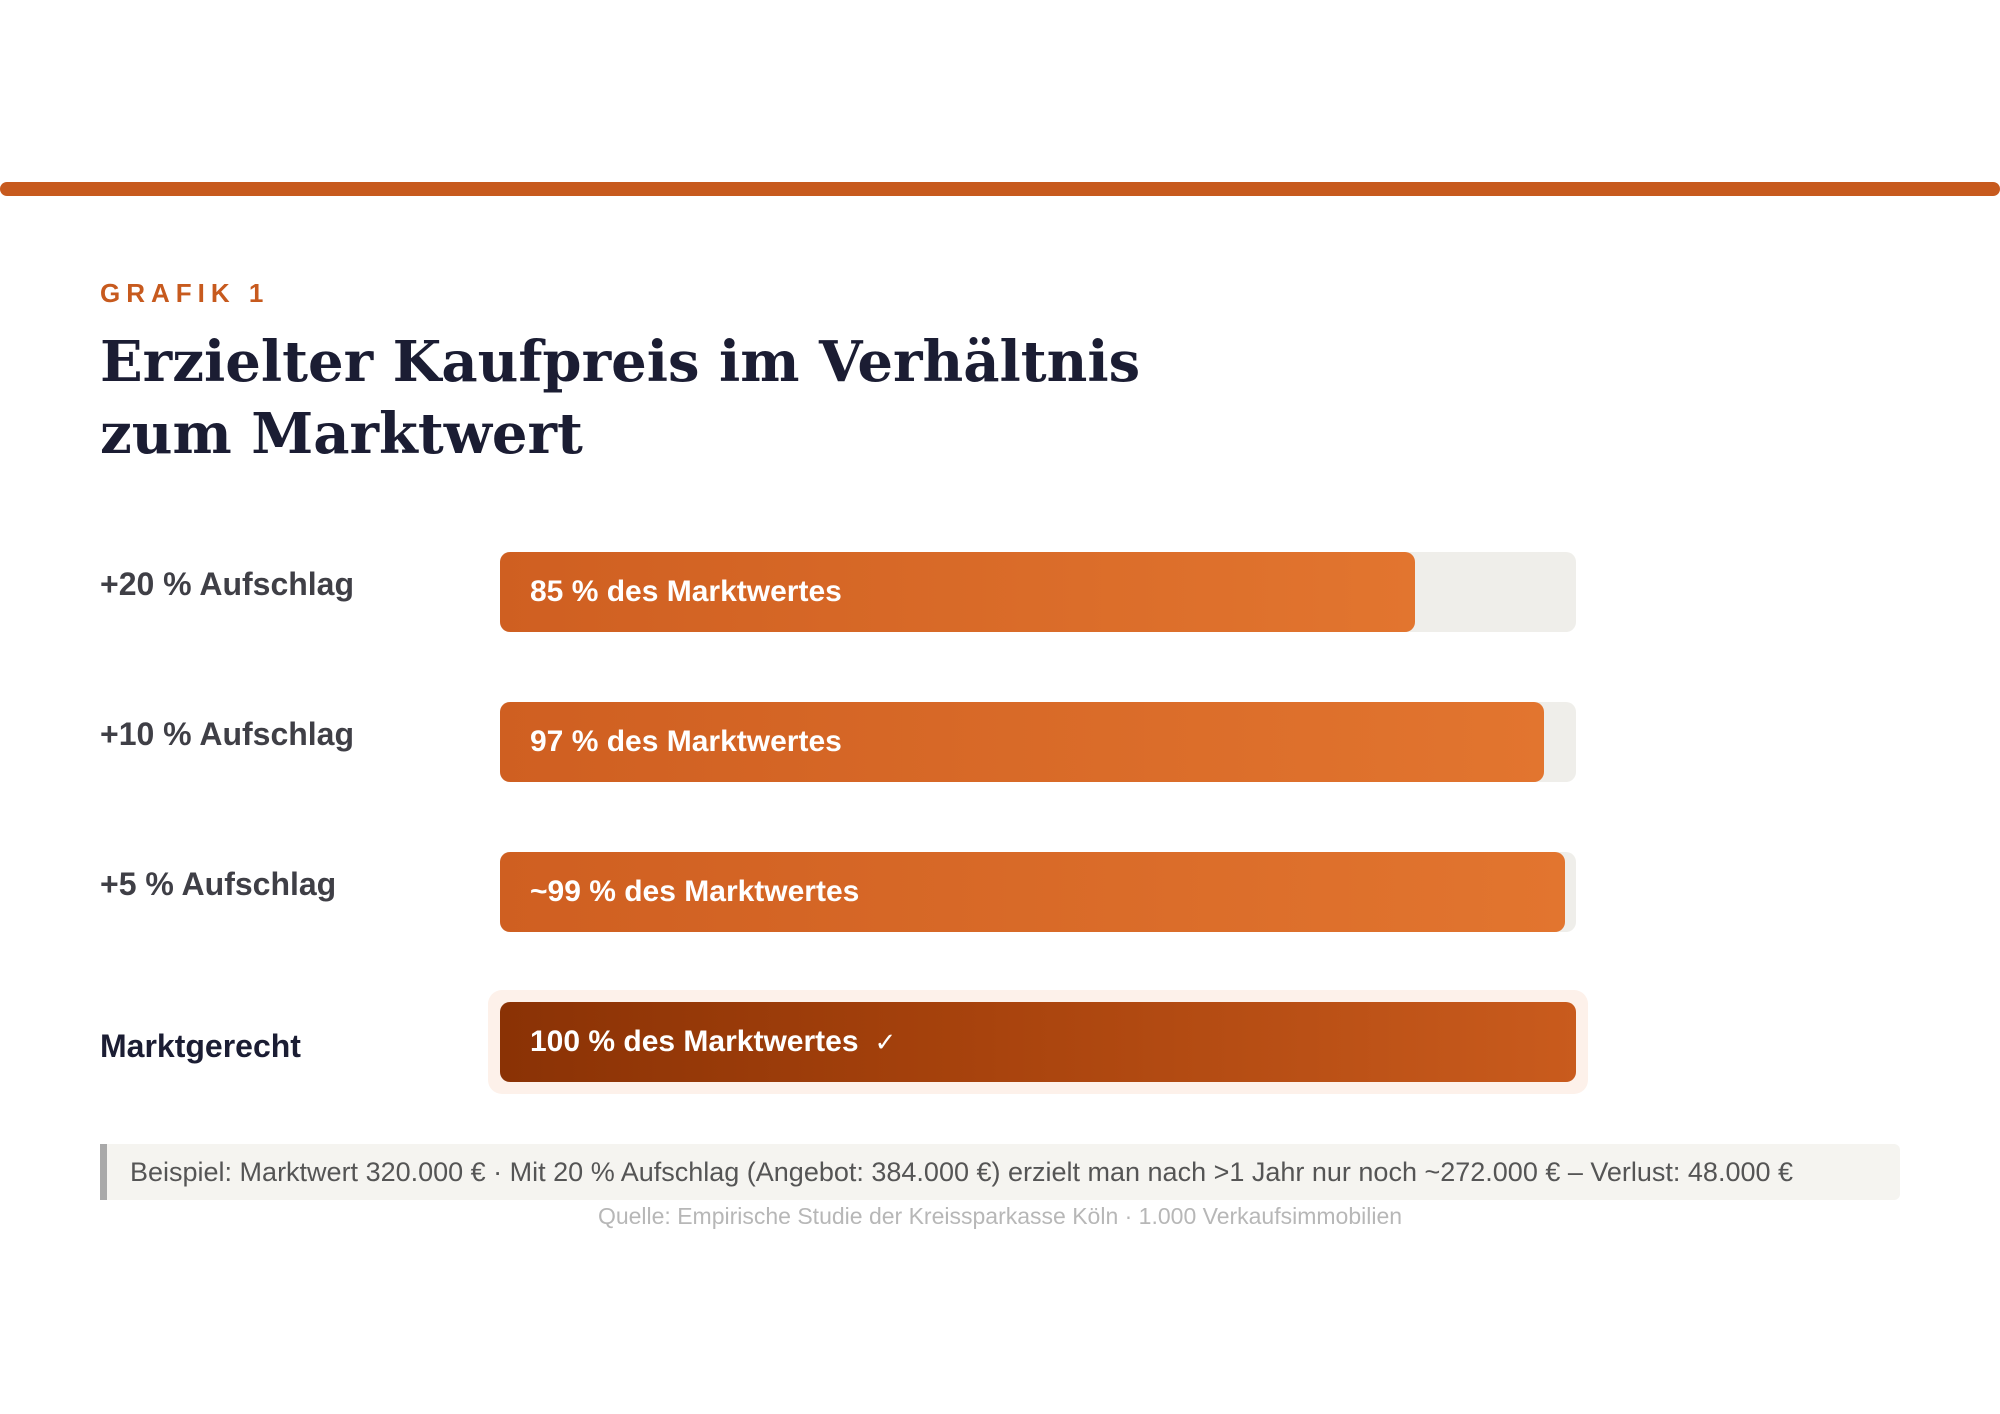 This screenshot has height=1414, width=2000. What do you see at coordinates (185, 293) in the screenshot?
I see `figure-kicker: GRAFIK 1` at bounding box center [185, 293].